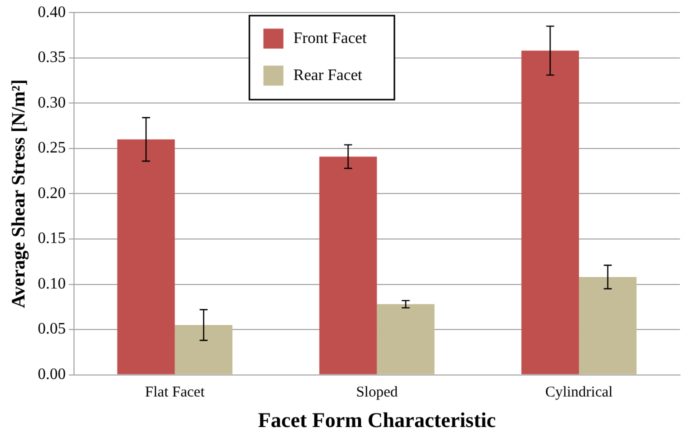 This screenshot has height=438, width=686. I want to click on y-tick-label: 0.25, so click(52, 148).